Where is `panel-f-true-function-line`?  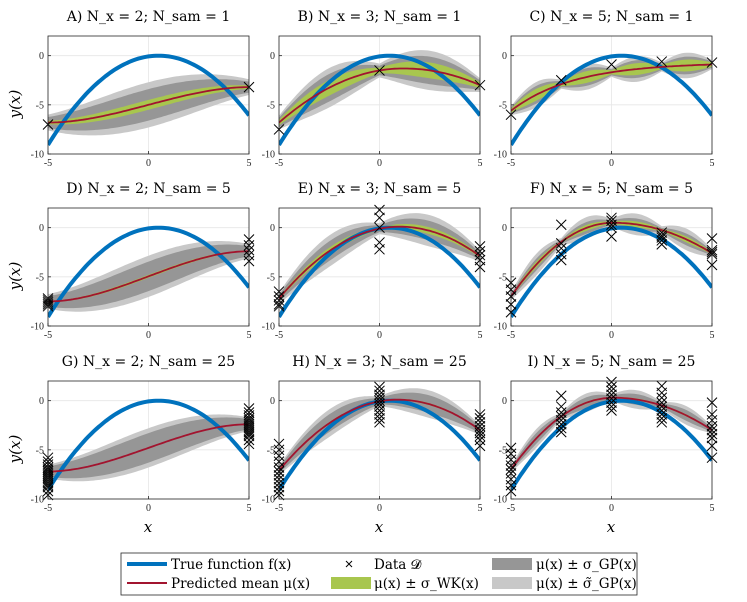 panel-f-true-function-line is located at coordinates (611, 271).